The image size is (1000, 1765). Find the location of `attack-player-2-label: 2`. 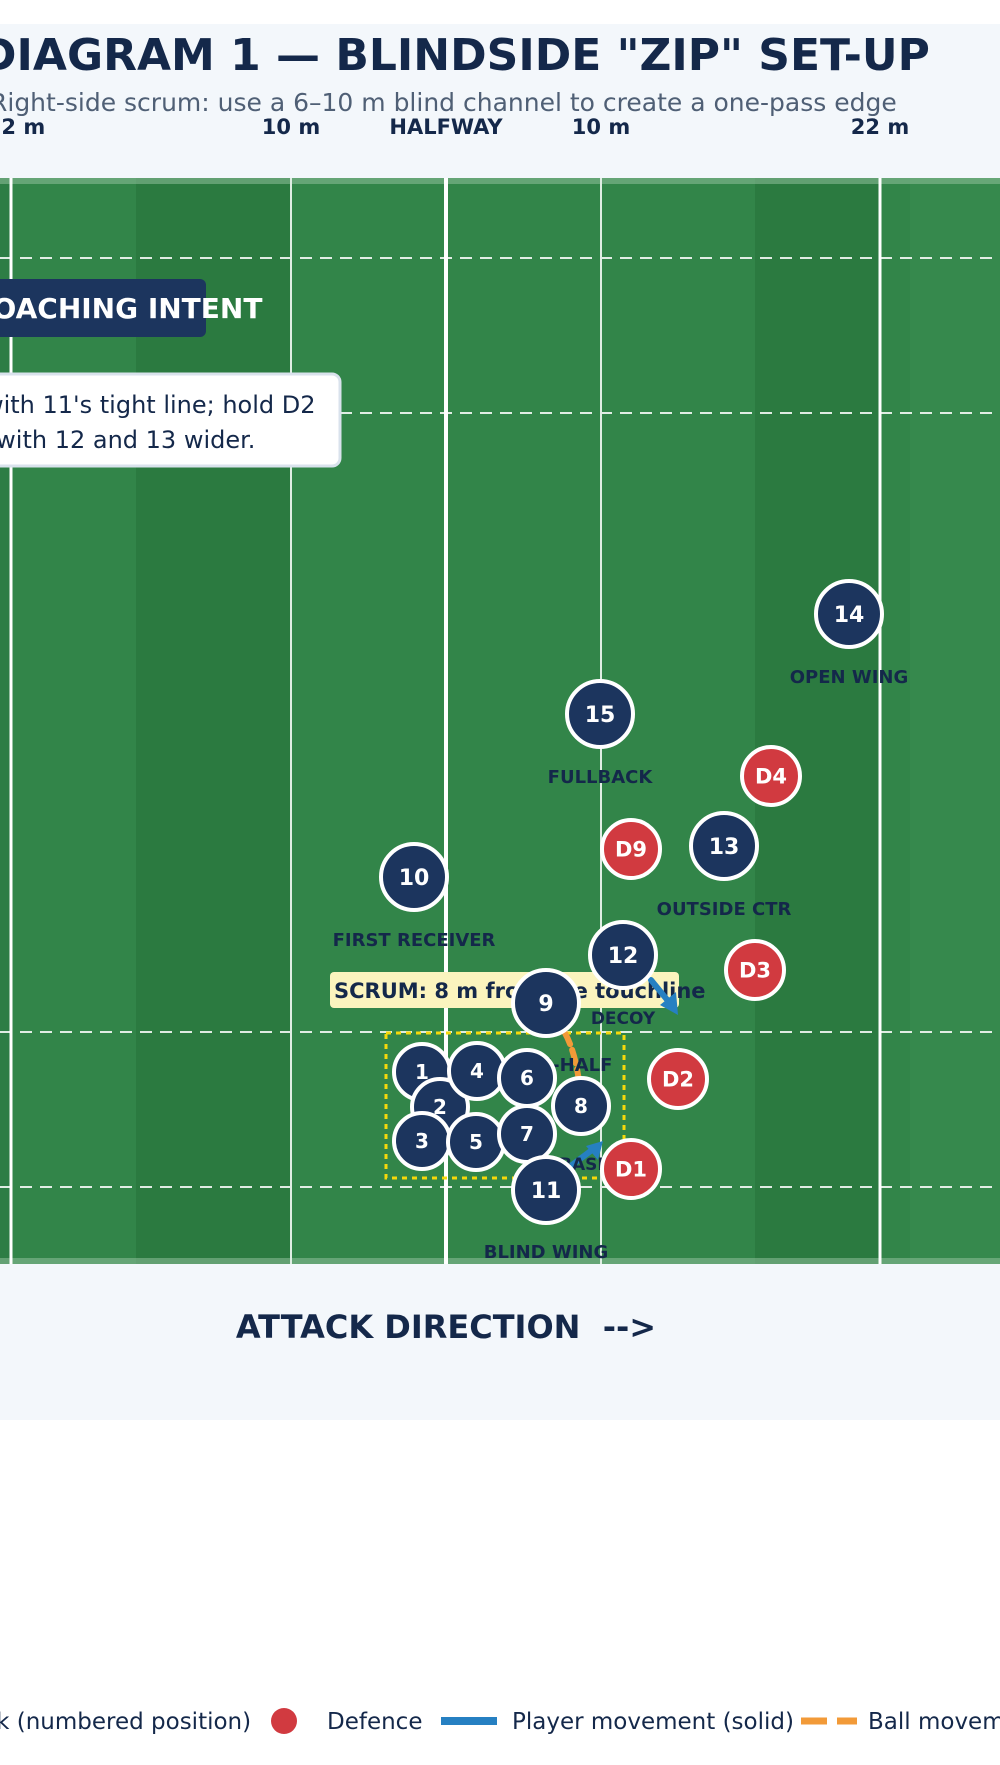

attack-player-2-label: 2 is located at coordinates (440, 1107).